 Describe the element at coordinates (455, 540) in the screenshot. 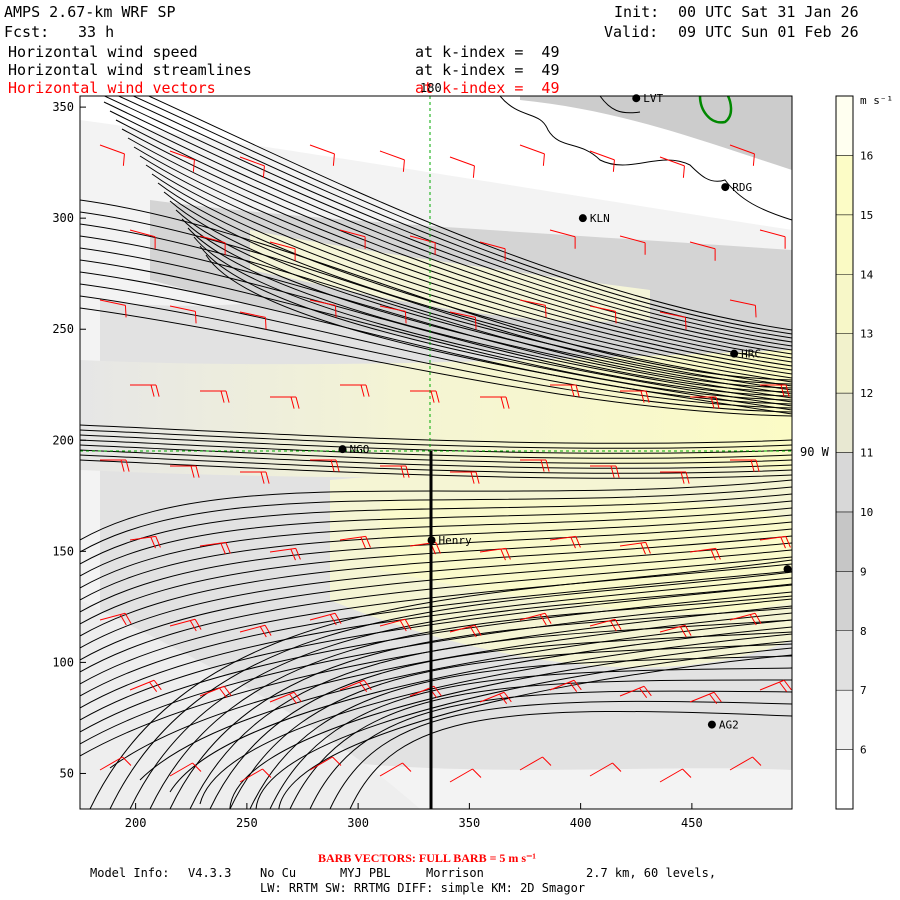

I see `station-label: Henry` at that location.